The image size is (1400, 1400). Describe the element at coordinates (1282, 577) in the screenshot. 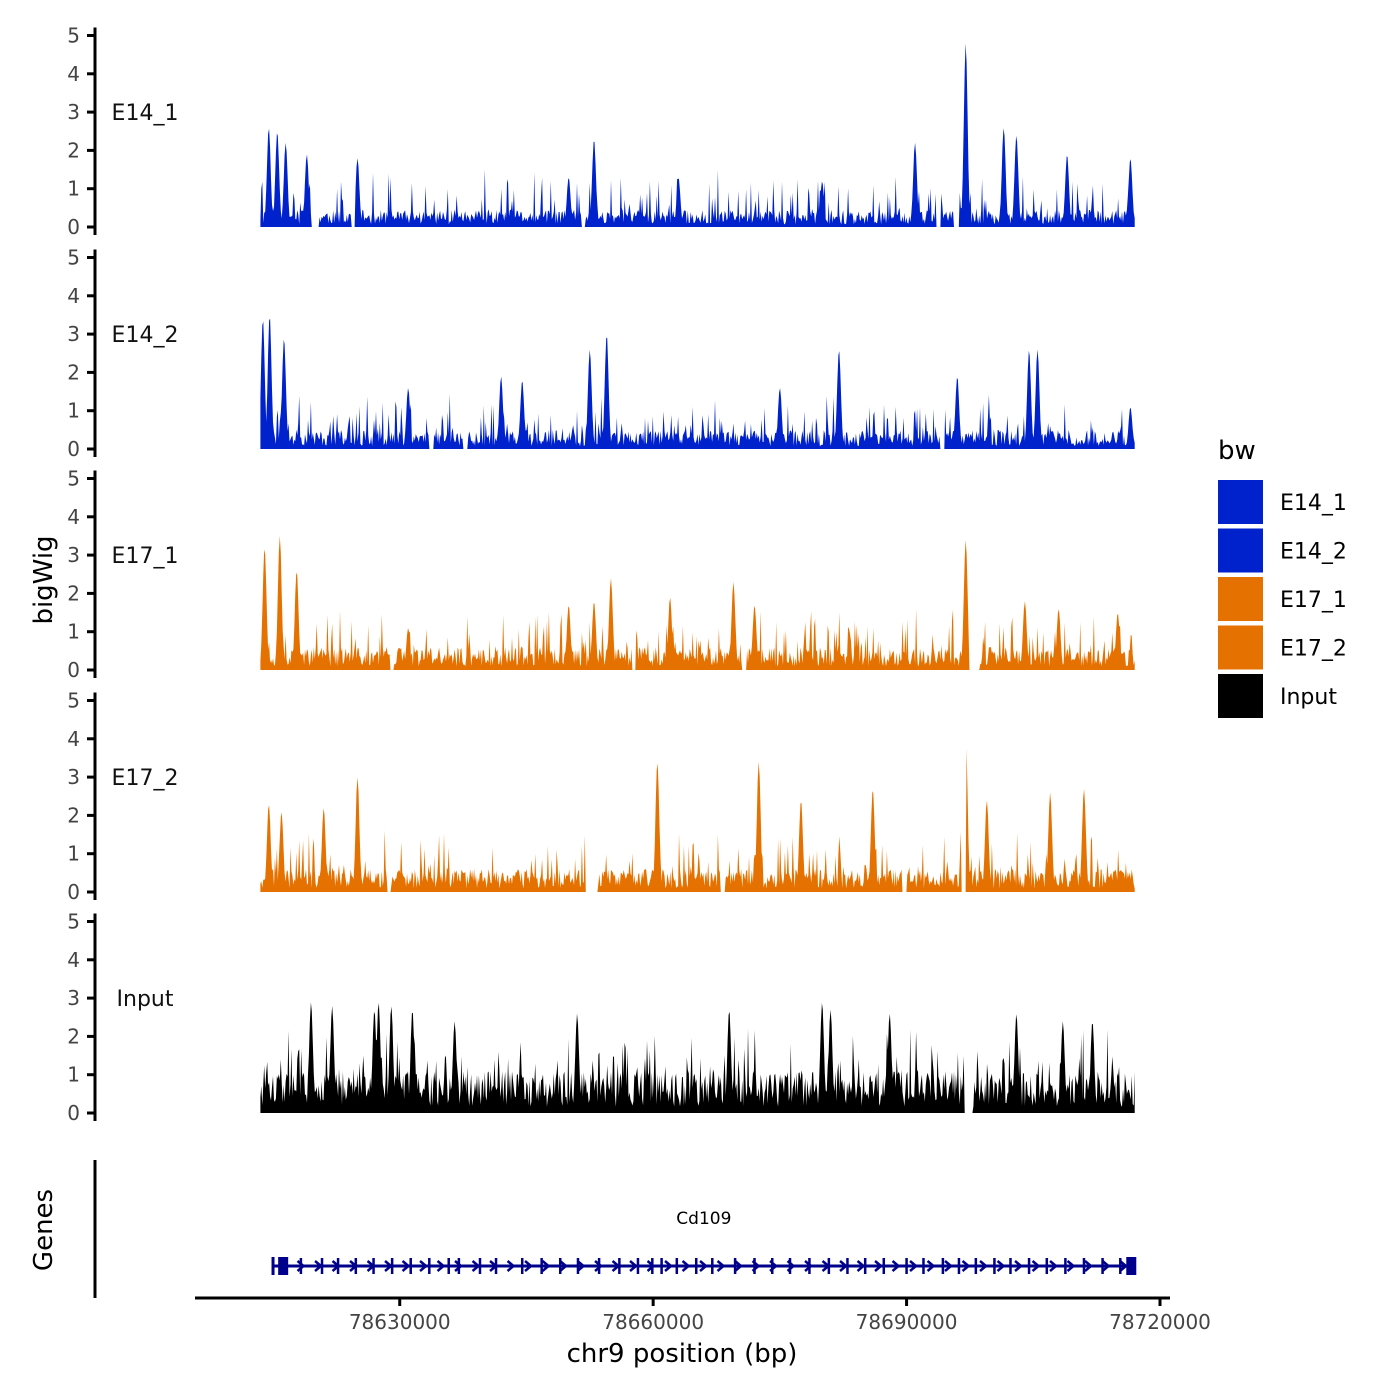

I see `legend: bw E14_1 E14_2 E17_1 E17_2 Input` at that location.